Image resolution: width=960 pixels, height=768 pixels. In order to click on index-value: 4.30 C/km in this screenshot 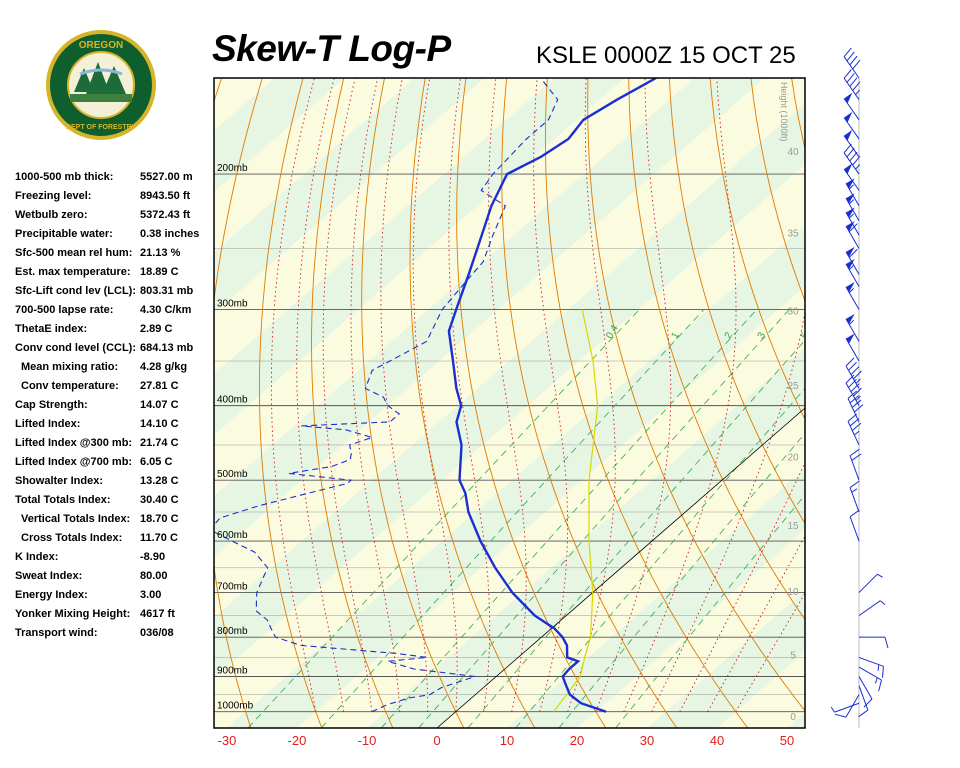, I will do `click(166, 310)`.